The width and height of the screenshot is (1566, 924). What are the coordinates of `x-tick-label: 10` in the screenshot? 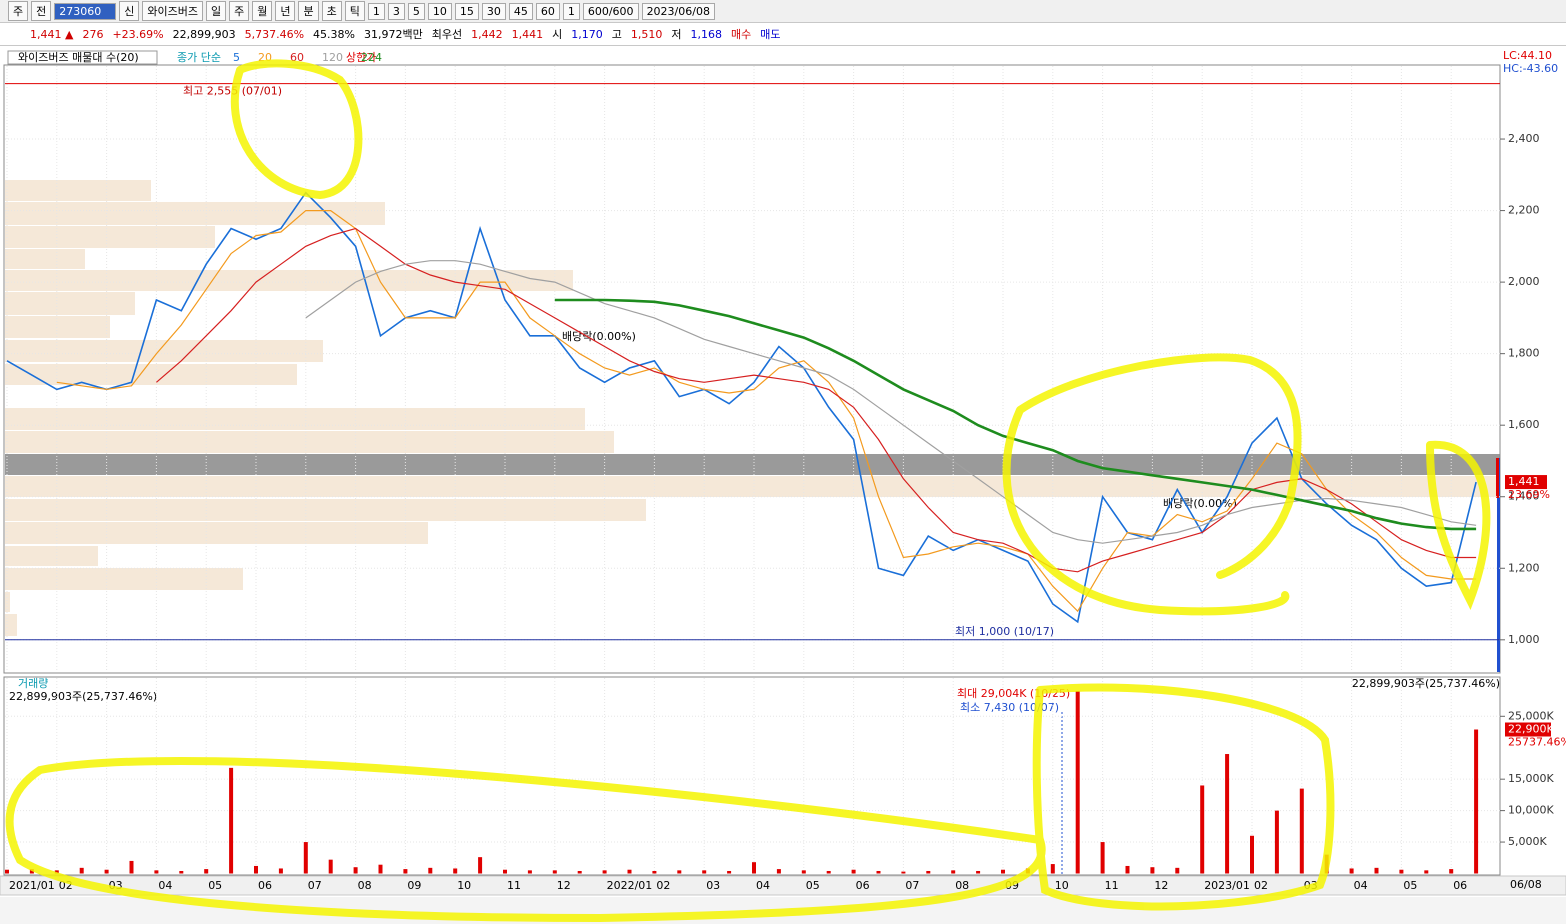 It's located at (1062, 885).